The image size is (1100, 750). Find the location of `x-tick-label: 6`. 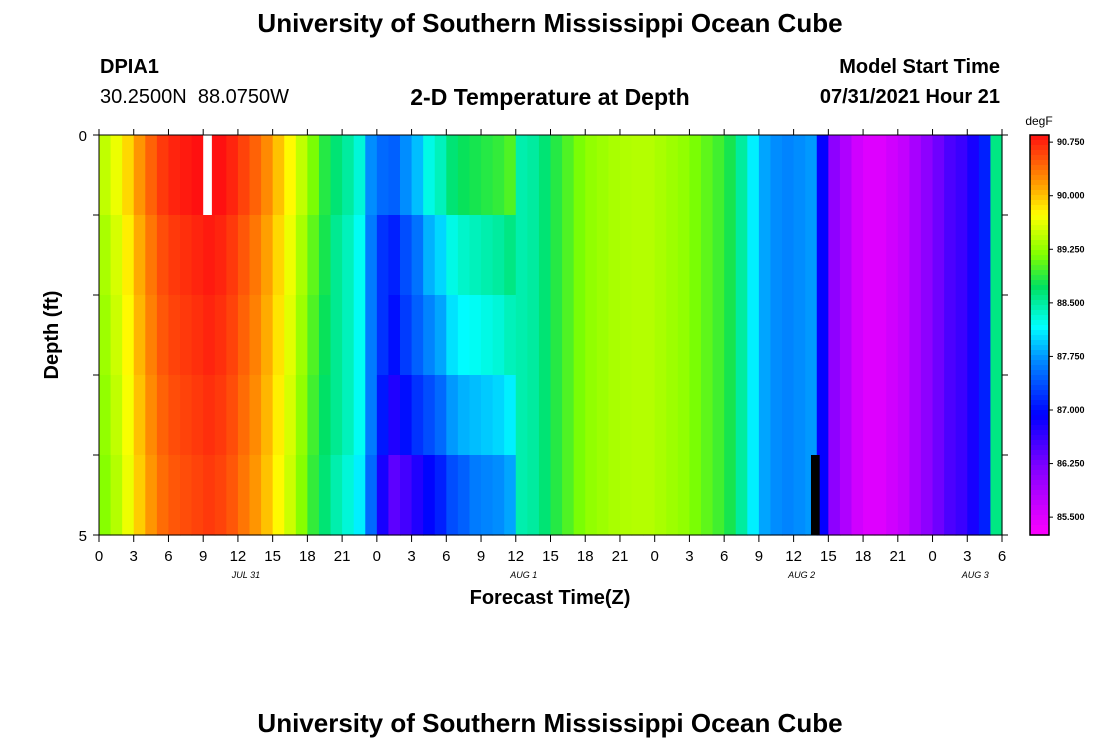

x-tick-label: 6 is located at coordinates (1002, 556).